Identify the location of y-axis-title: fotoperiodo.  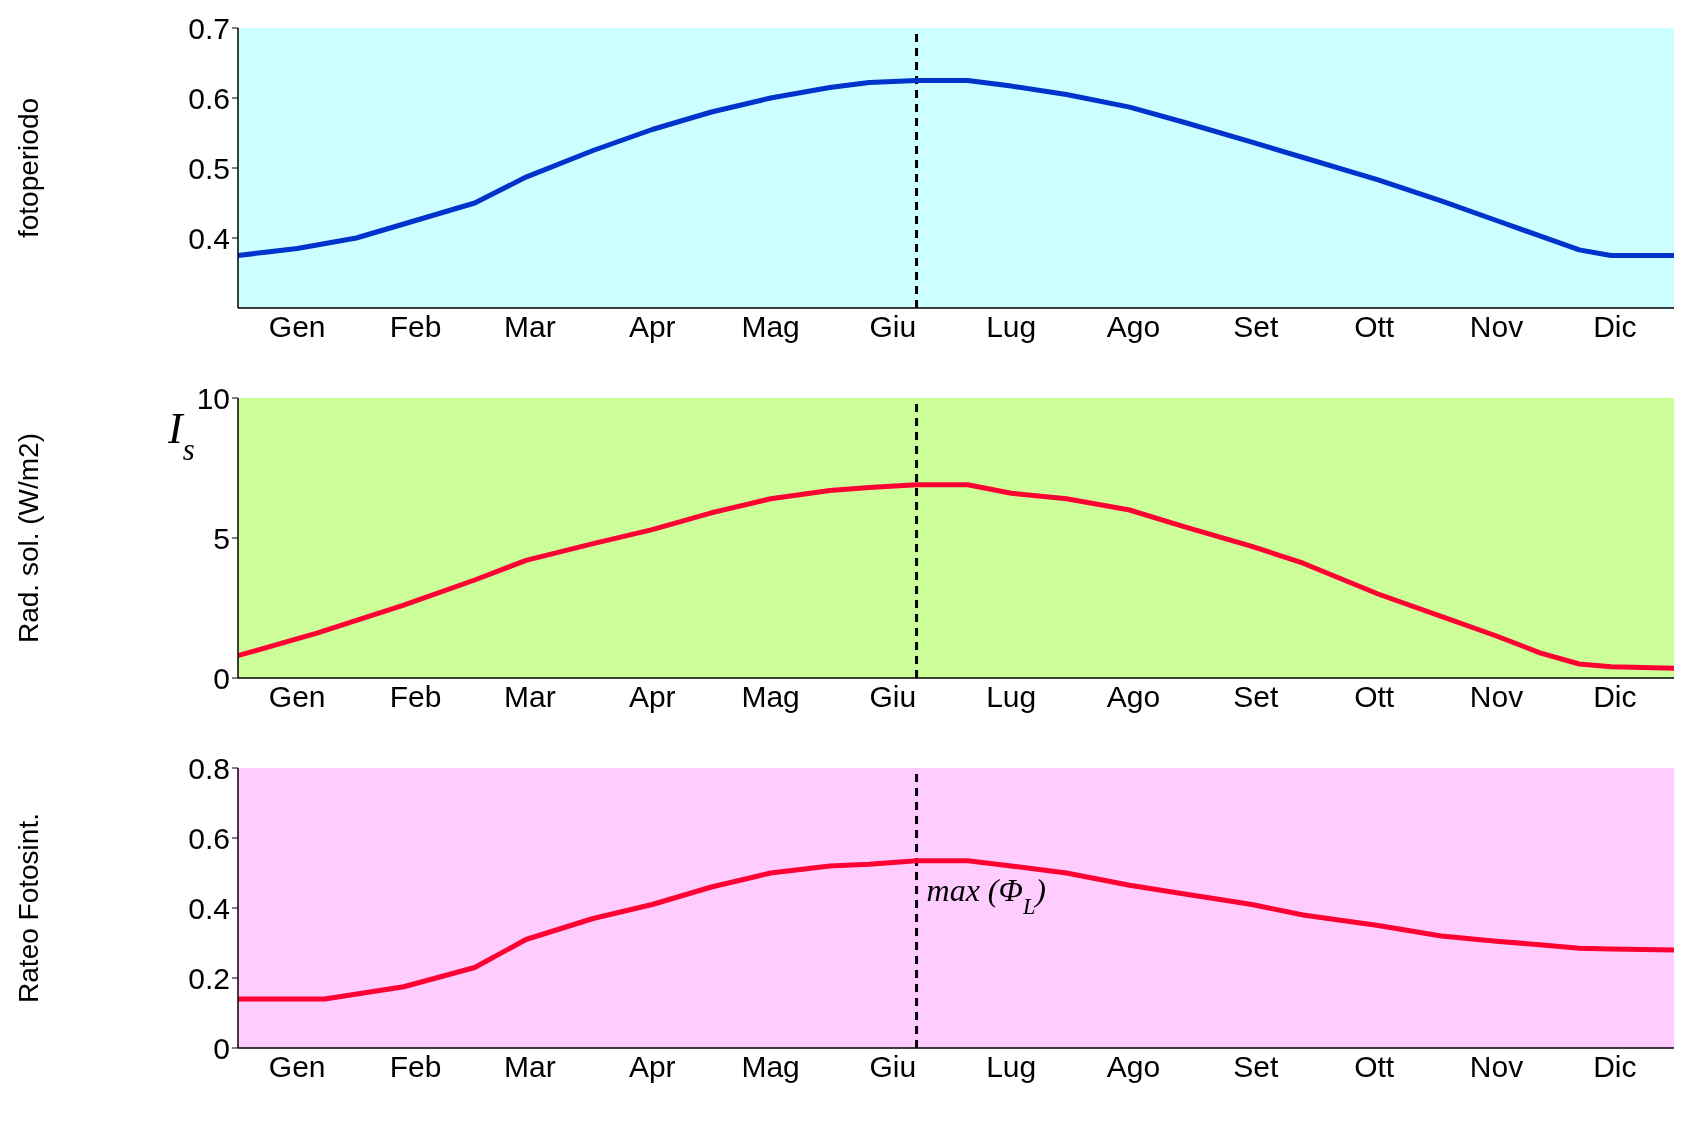
(28, 168).